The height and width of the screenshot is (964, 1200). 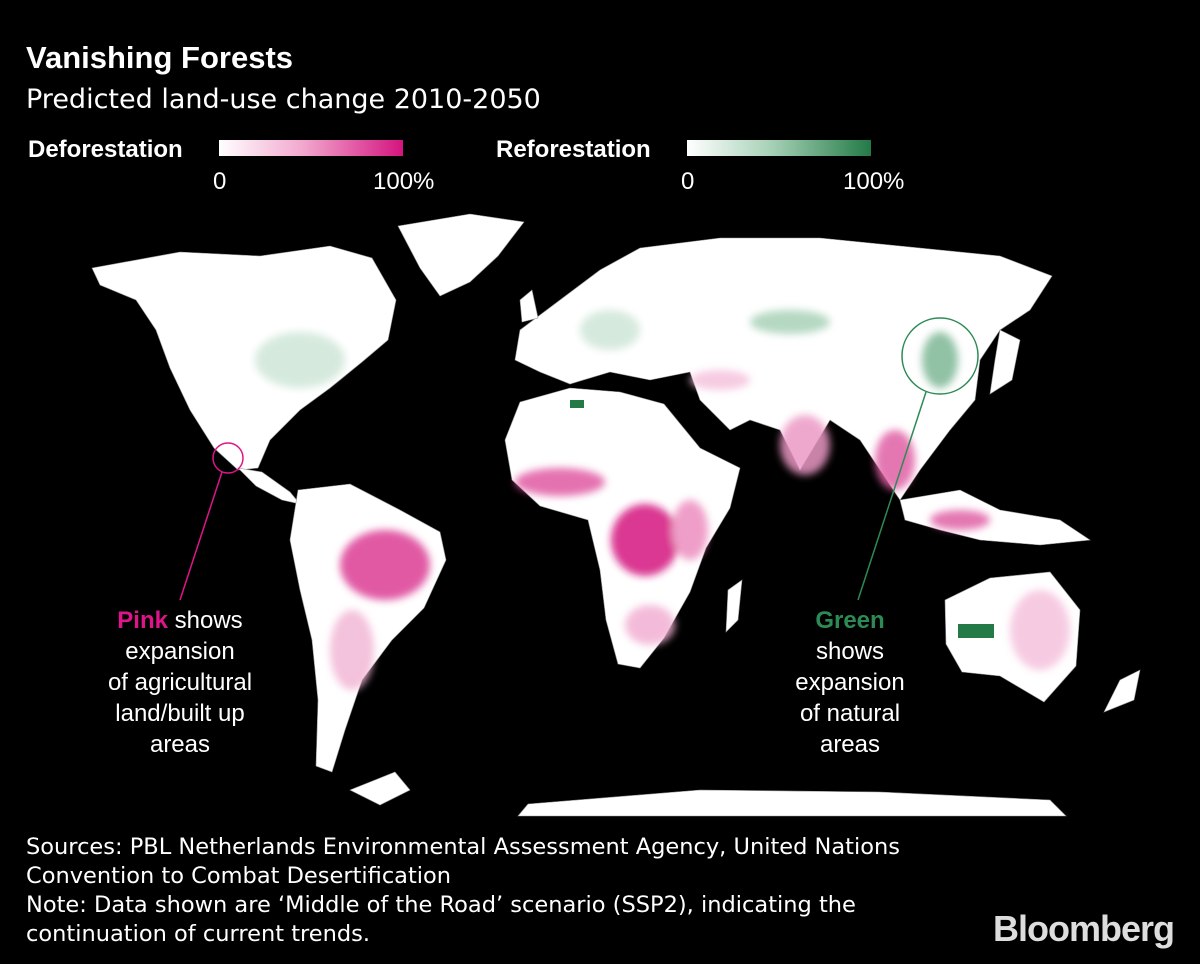 I want to click on deforestation-south-america-south, so click(x=352, y=650).